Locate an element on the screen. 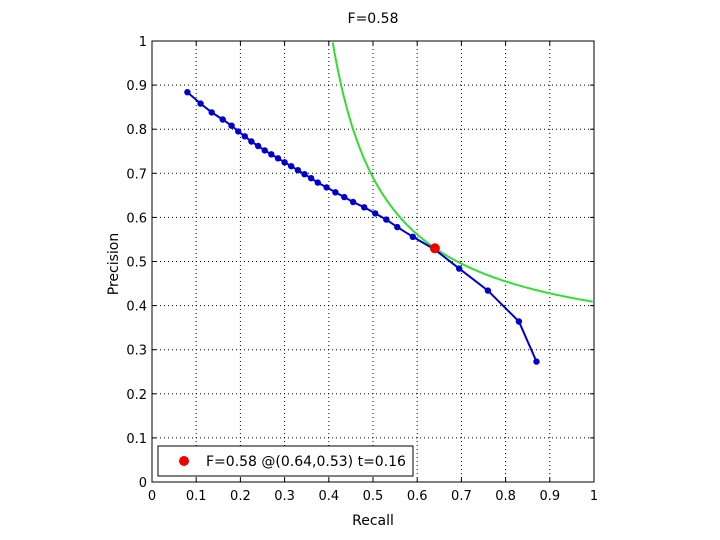 This screenshot has height=540, width=720. y-tick-label: 0.7 is located at coordinates (136, 174).